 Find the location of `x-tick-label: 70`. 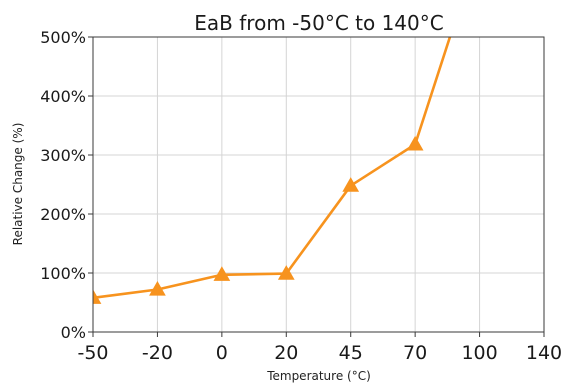

x-tick-label: 70 is located at coordinates (415, 353).